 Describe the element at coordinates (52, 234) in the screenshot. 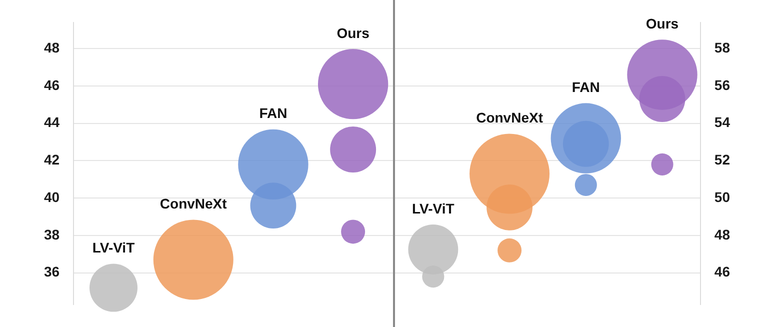

I see `y-tick-label: 38` at that location.